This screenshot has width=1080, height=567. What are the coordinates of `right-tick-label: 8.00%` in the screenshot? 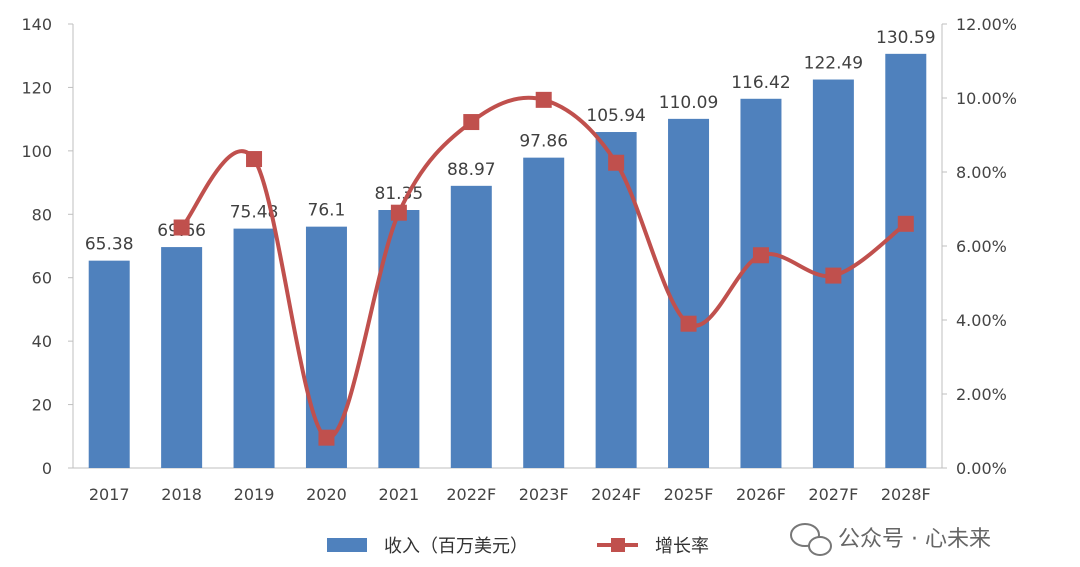 It's located at (981, 172).